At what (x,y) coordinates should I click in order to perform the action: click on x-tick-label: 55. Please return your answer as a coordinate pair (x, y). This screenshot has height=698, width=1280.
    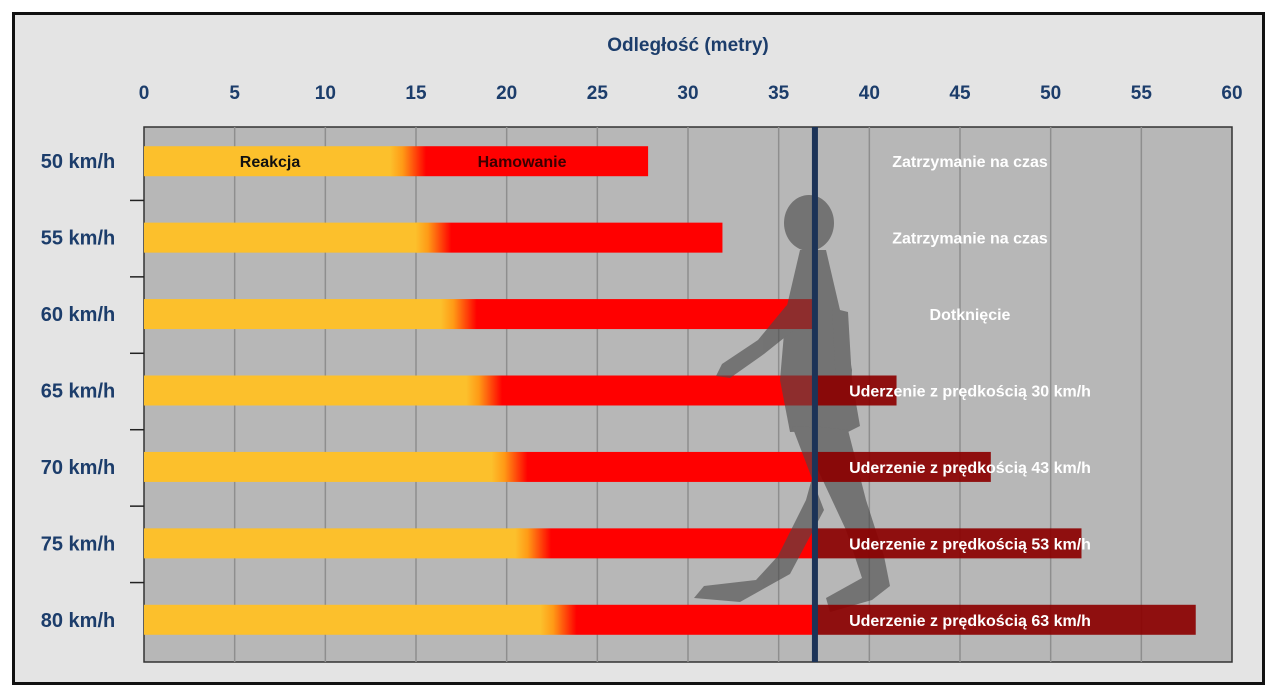
    Looking at the image, I should click on (1142, 93).